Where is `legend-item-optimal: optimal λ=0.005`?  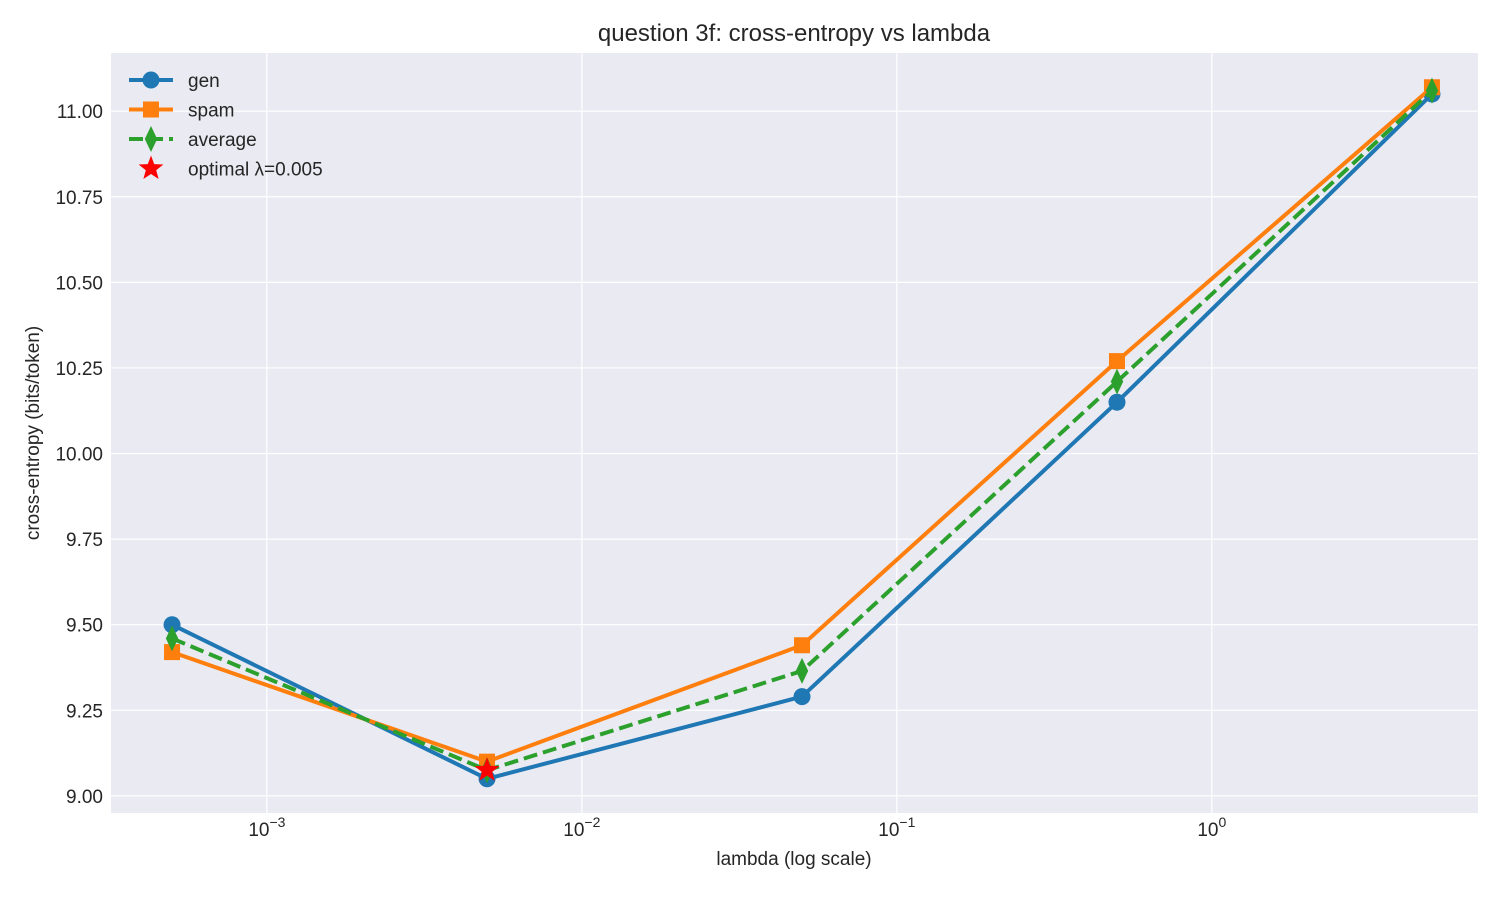 legend-item-optimal: optimal λ=0.005 is located at coordinates (230, 168).